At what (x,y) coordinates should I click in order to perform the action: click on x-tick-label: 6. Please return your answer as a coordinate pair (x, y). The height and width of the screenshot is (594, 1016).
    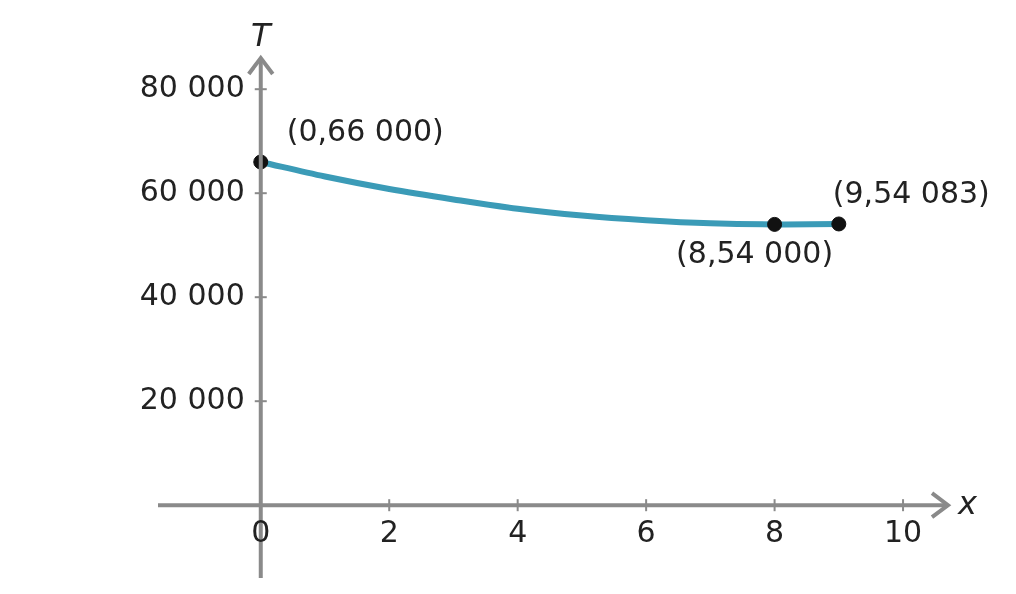
    Looking at the image, I should click on (646, 531).